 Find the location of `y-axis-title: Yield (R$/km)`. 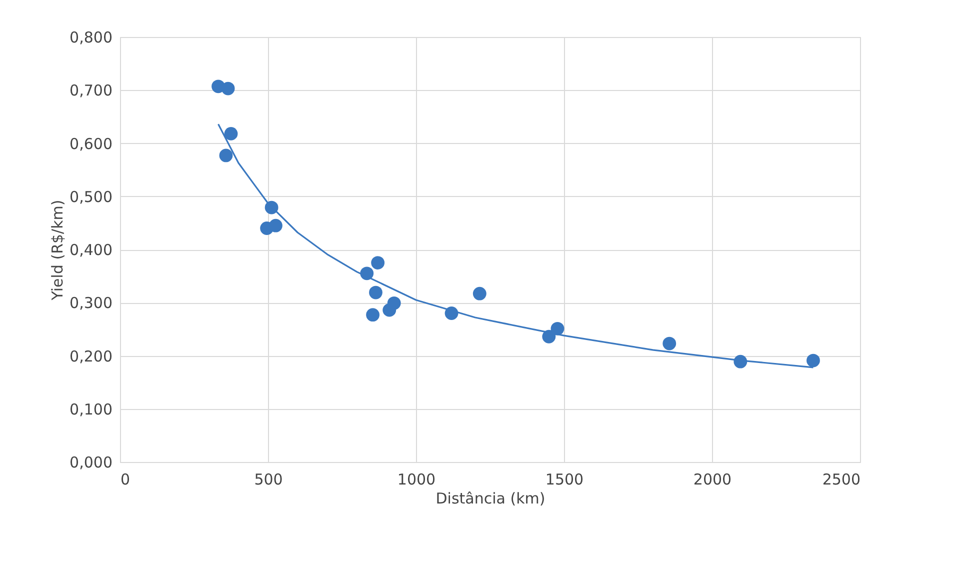

y-axis-title: Yield (R$/km) is located at coordinates (57, 251).